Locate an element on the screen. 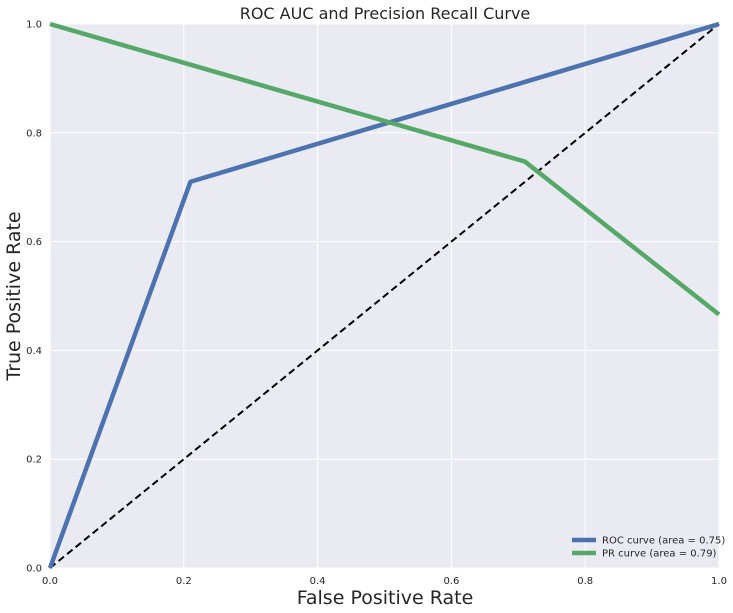 Image resolution: width=733 pixels, height=613 pixels. legend-label-1: PR curve (area = 0.79) is located at coordinates (659, 554).